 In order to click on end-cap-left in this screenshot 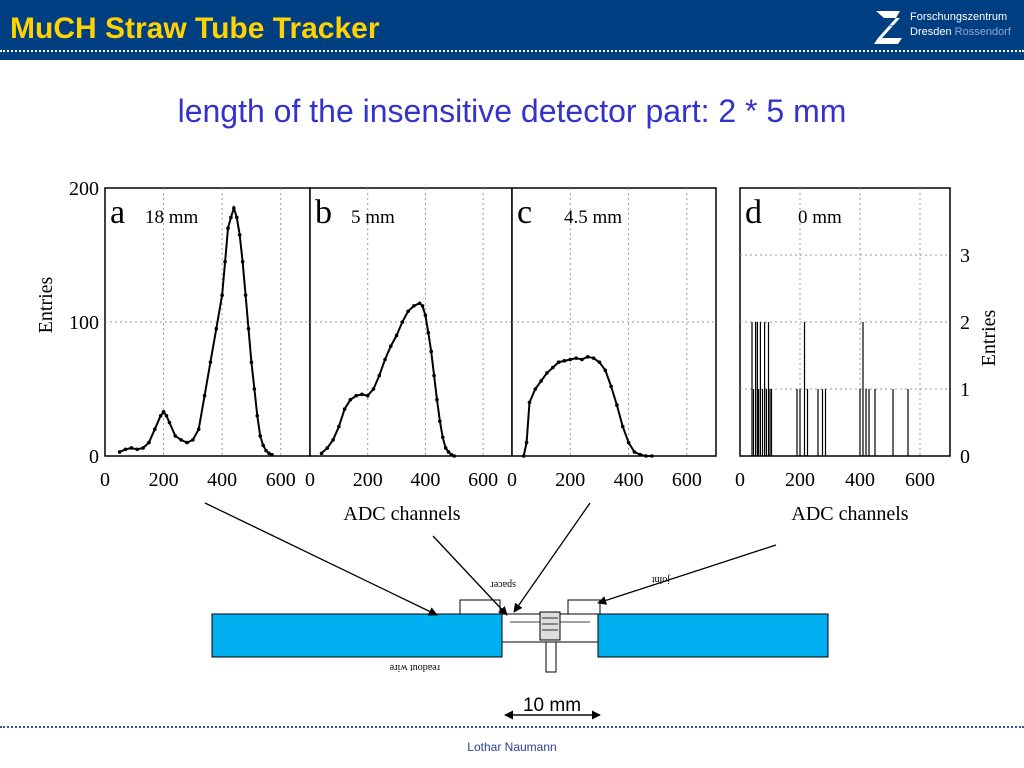, I will do `click(480, 607)`.